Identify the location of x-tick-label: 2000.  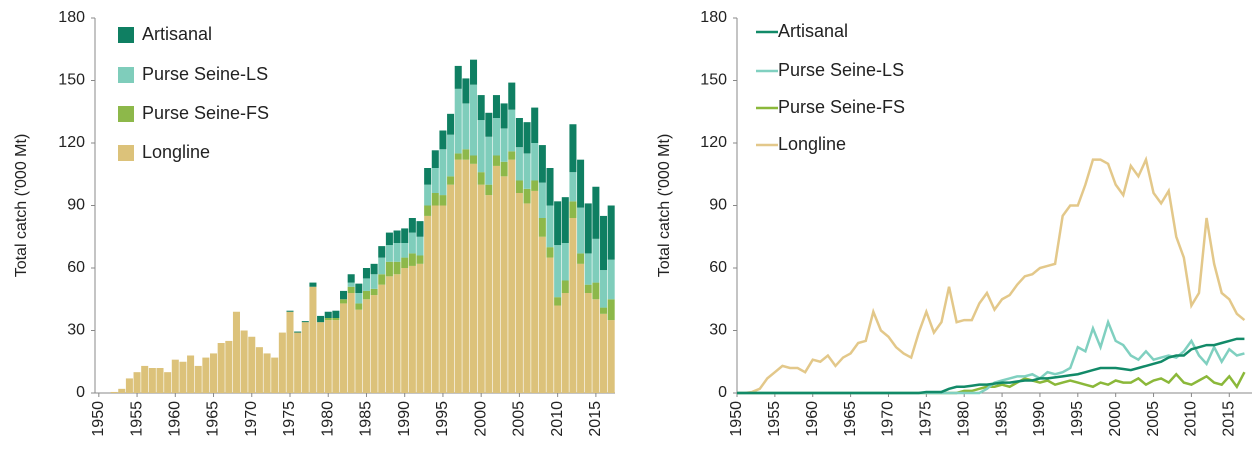
(1115, 419).